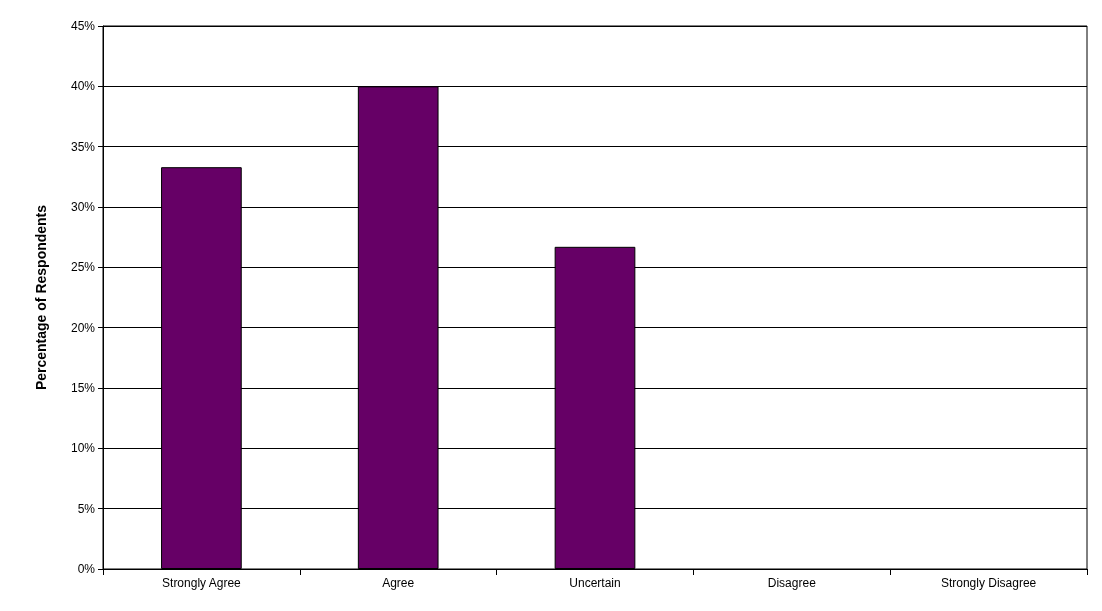  What do you see at coordinates (988, 583) in the screenshot?
I see `x-tick-label: Strongly Disagree` at bounding box center [988, 583].